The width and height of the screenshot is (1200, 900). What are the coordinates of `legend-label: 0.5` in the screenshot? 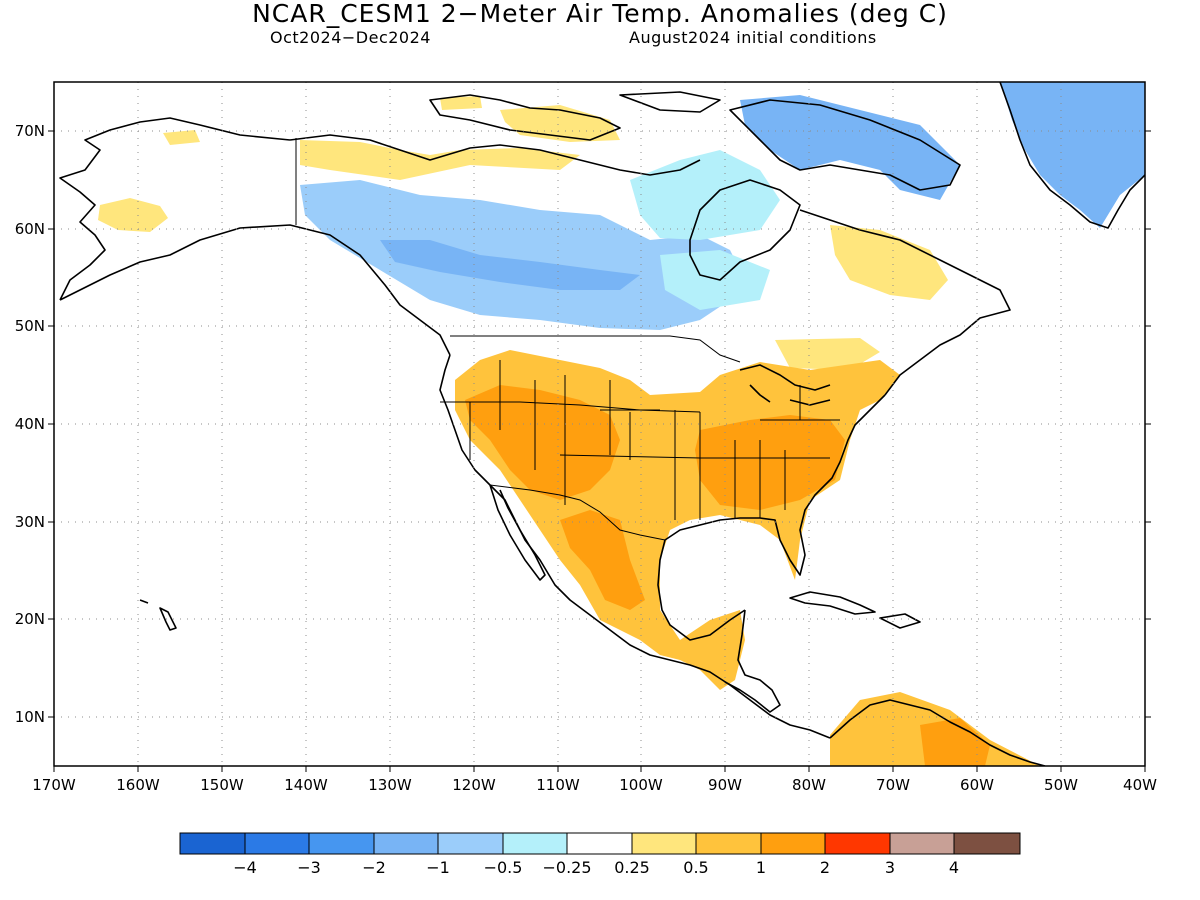 It's located at (695, 867).